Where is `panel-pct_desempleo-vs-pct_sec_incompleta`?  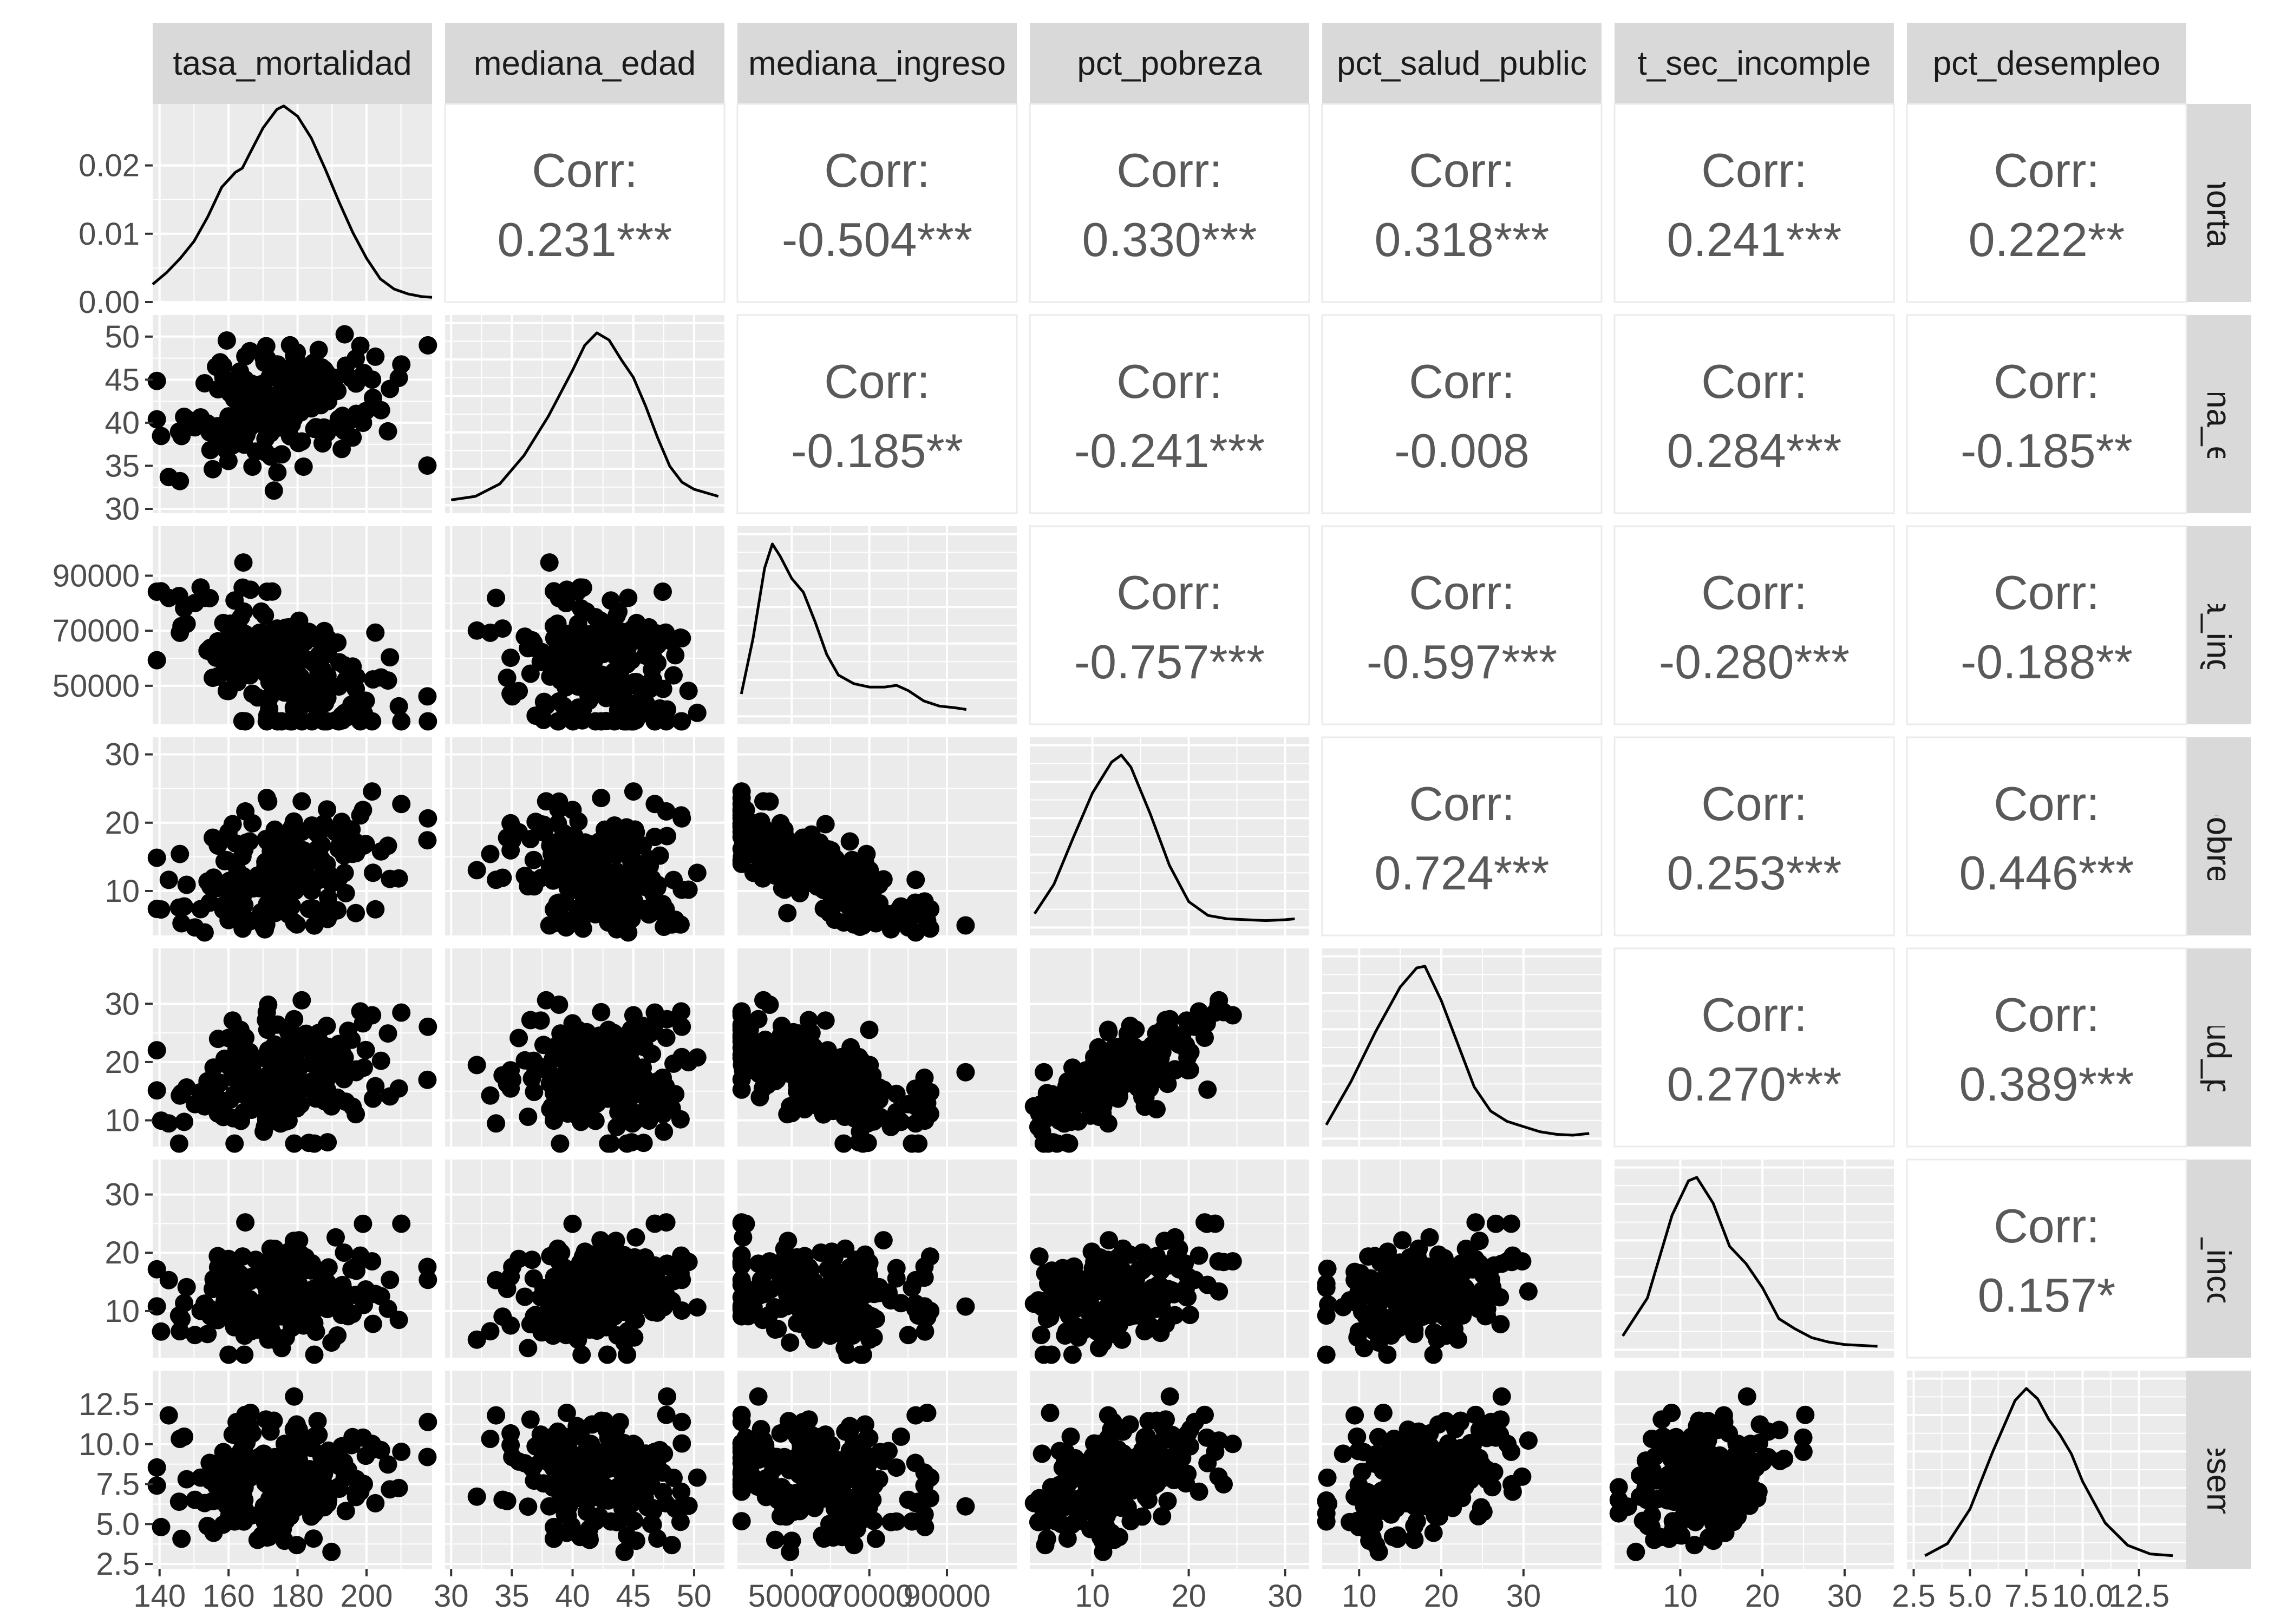
panel-pct_desempleo-vs-pct_sec_incompleta is located at coordinates (1752, 1470).